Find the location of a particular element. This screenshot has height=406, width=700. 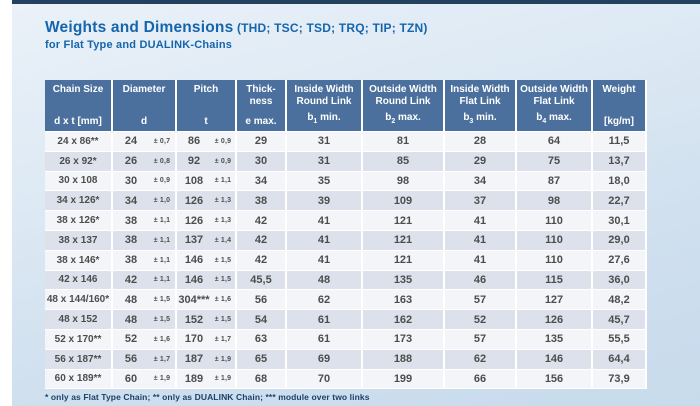

table-cell: 152 is located at coordinates (194, 320).